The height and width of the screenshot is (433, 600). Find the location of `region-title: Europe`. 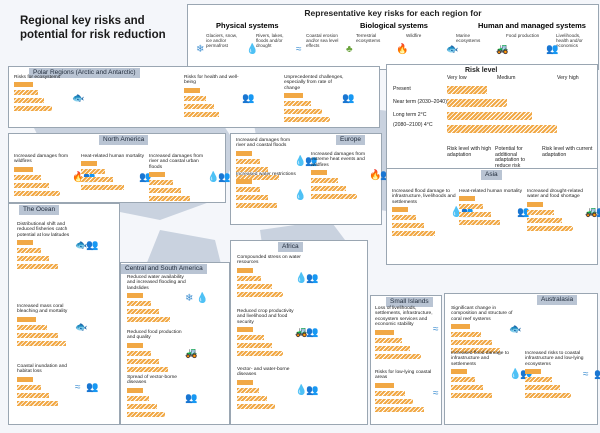

region-title: Europe is located at coordinates (350, 140).